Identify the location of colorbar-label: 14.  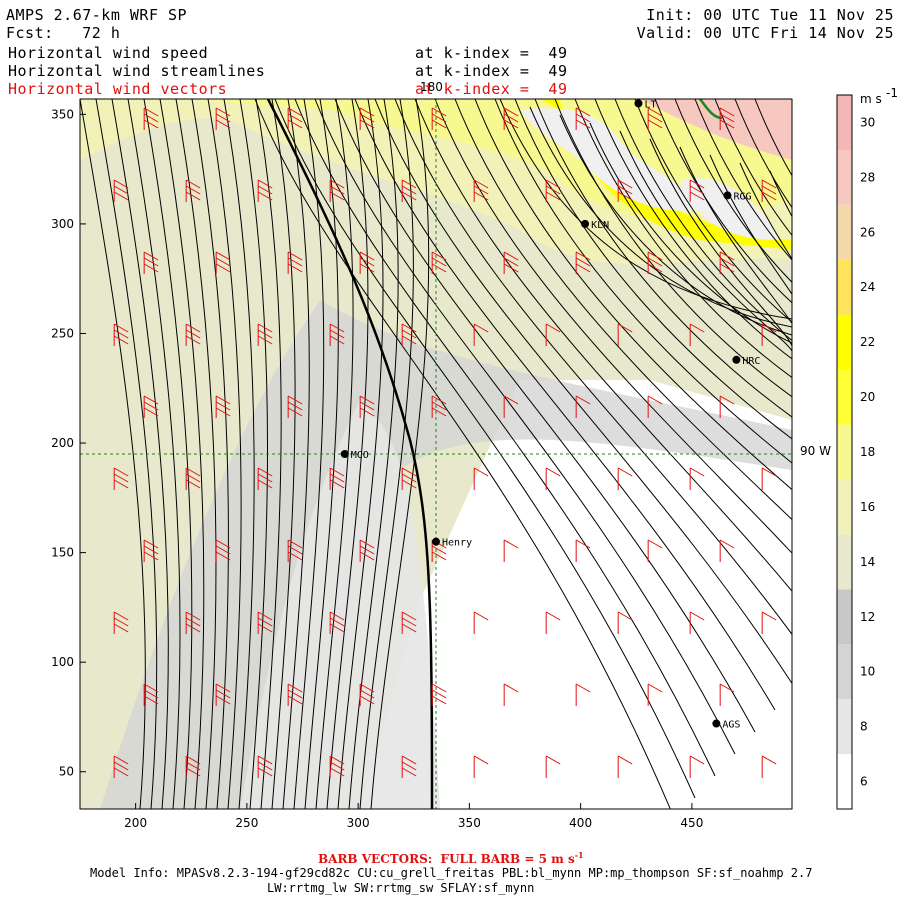
(867, 562).